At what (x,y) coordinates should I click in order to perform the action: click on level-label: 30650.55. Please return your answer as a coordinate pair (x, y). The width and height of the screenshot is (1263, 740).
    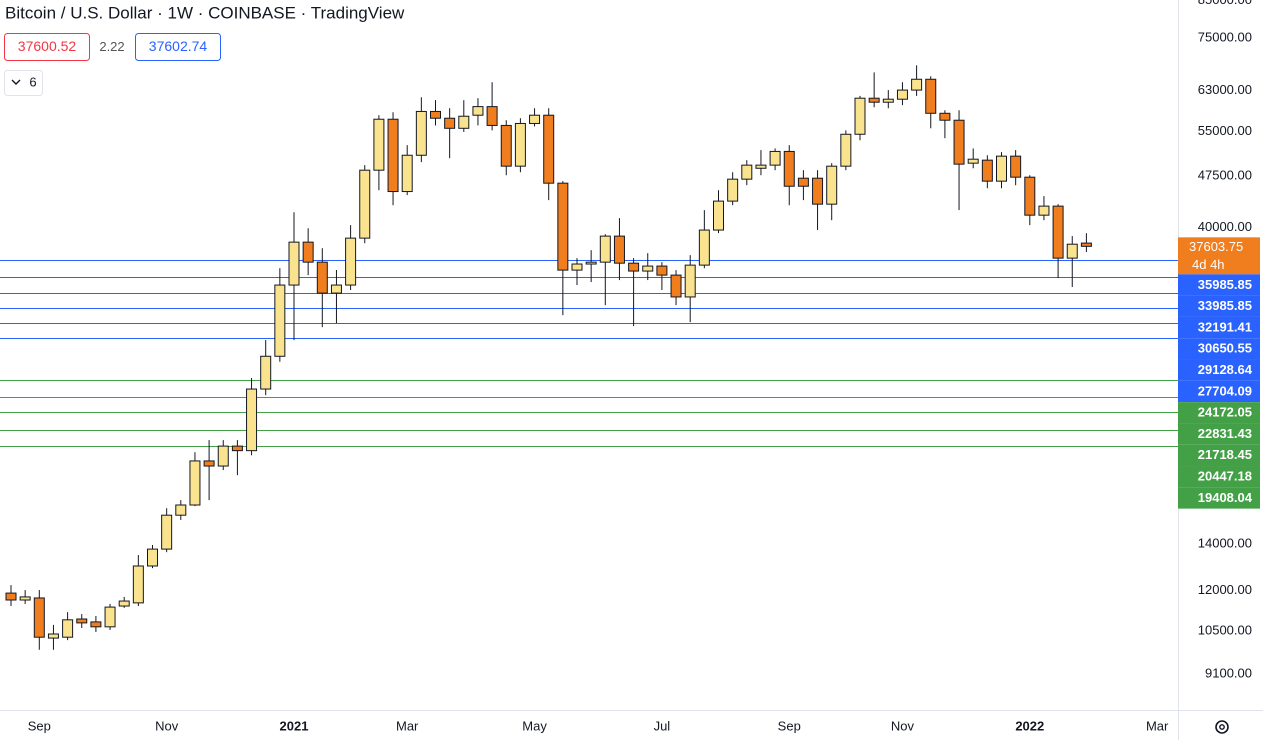
    Looking at the image, I should click on (1225, 348).